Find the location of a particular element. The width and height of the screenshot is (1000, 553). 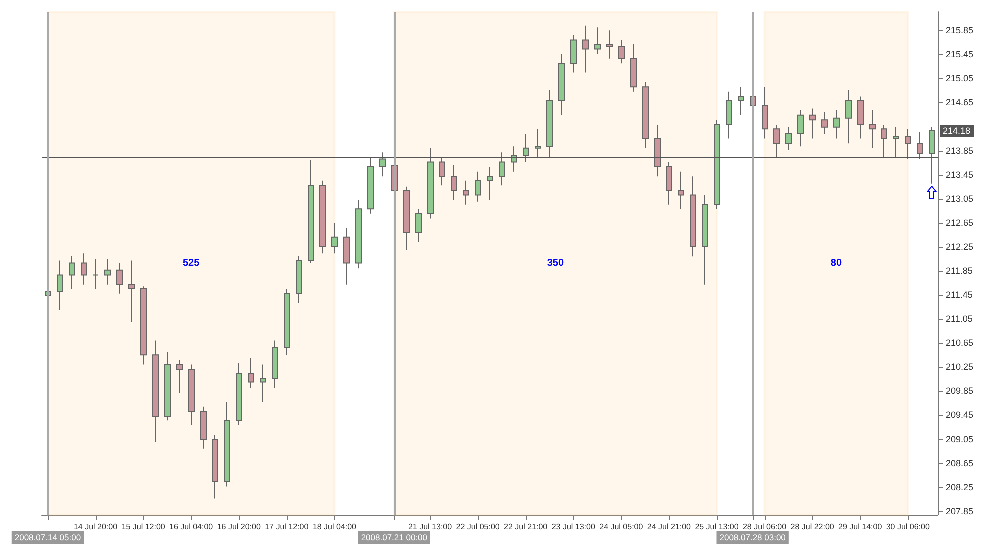

y-tick-label: 211.45 is located at coordinates (959, 295).